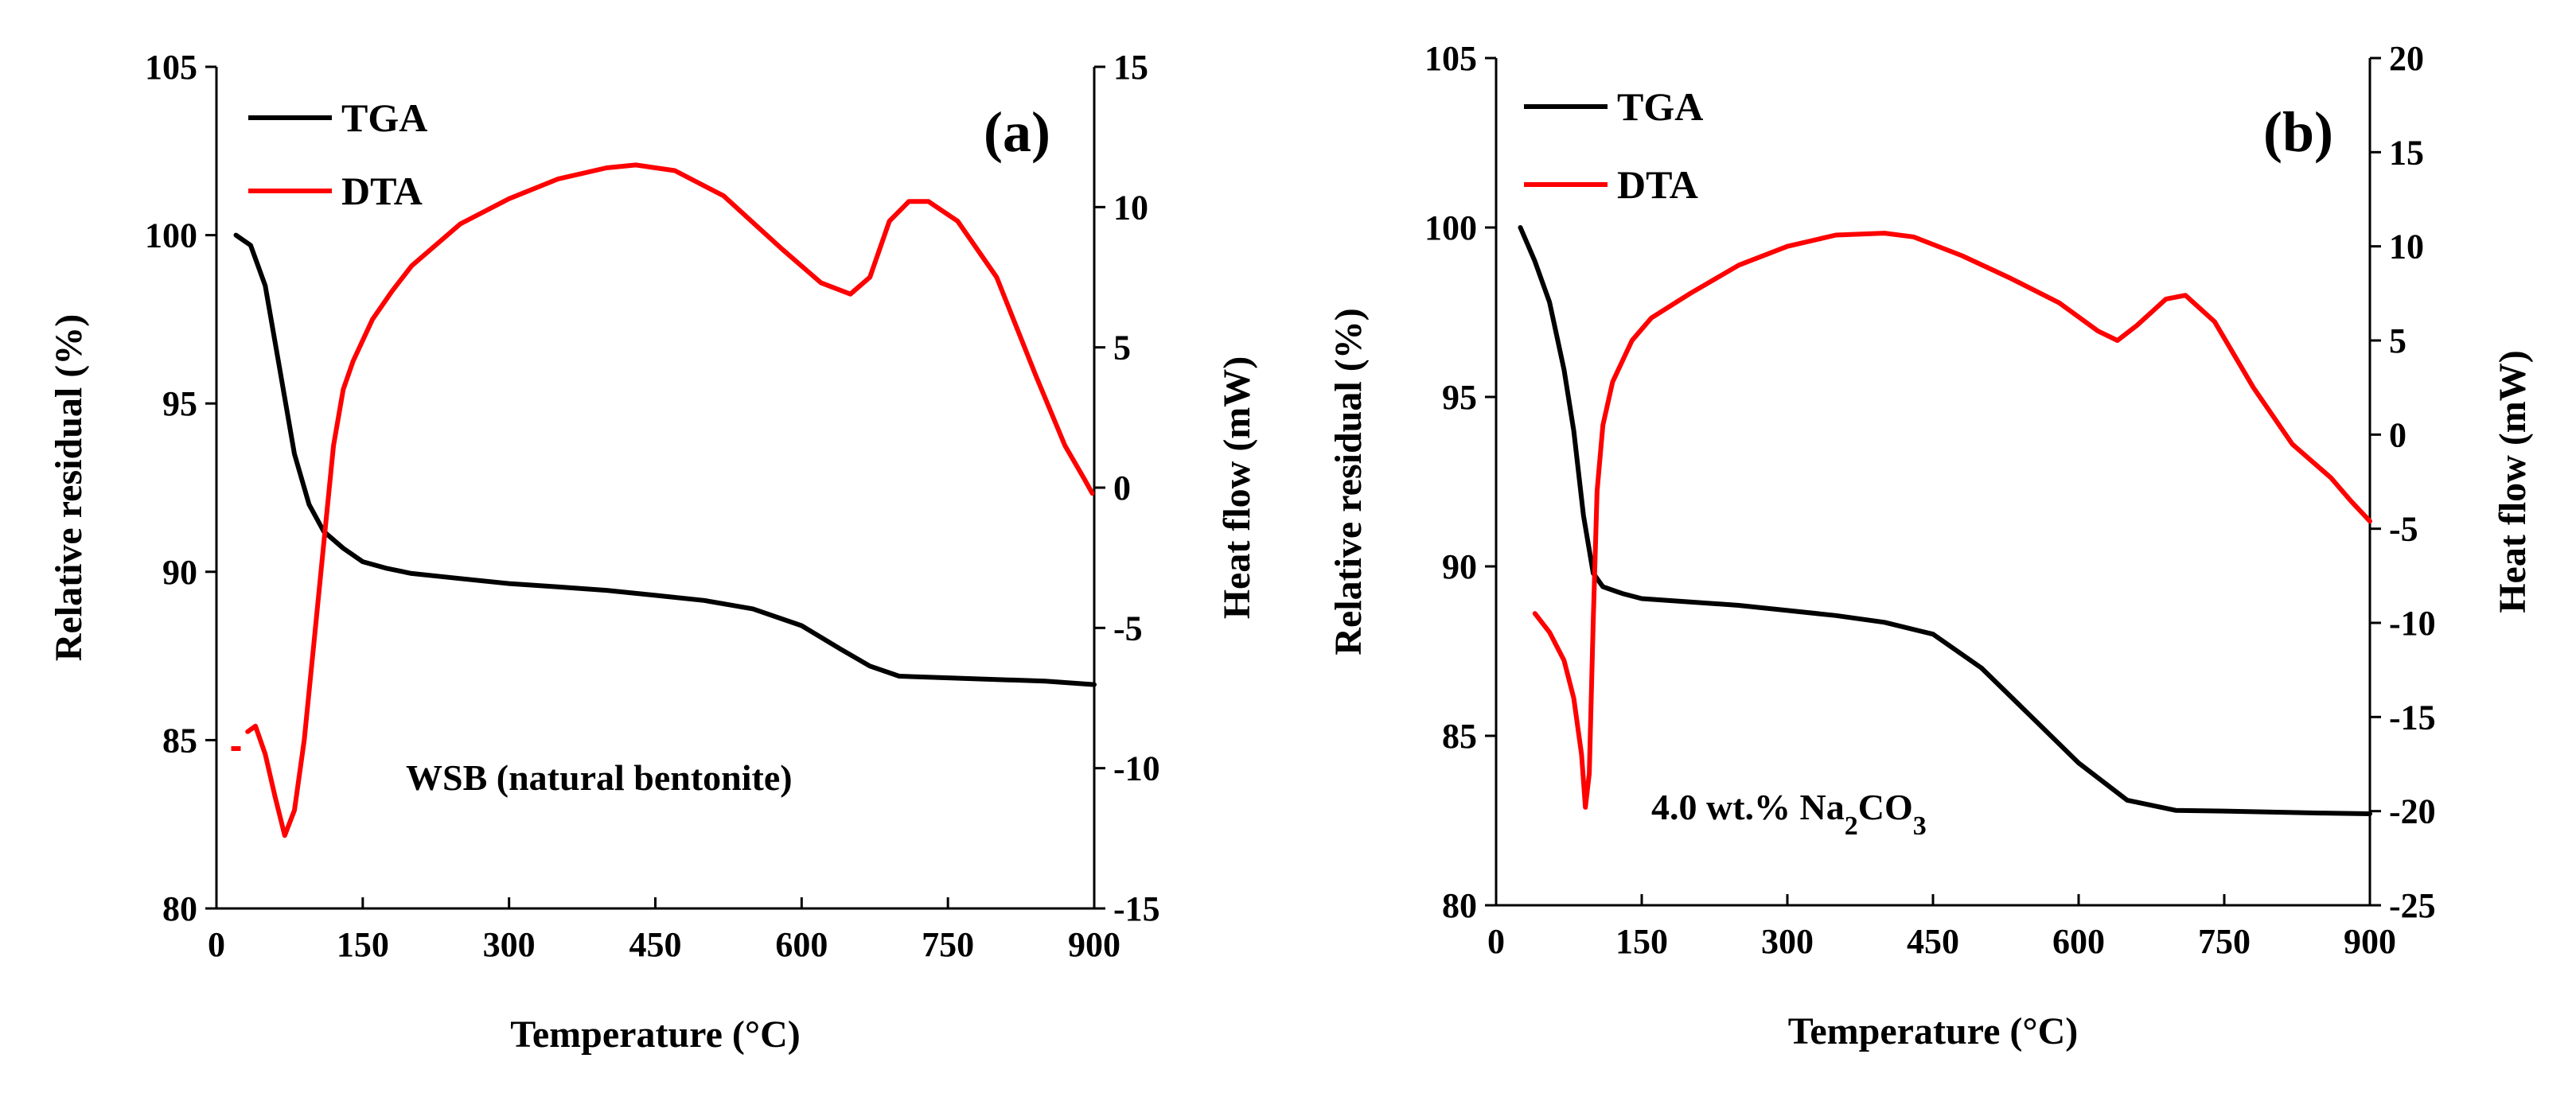  Describe the element at coordinates (1017, 132) in the screenshot. I see `panel-label: (a)` at that location.